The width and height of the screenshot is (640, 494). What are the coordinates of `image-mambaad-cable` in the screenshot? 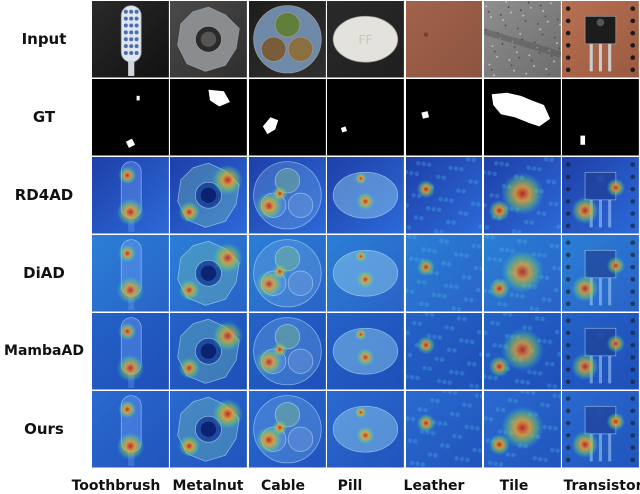 It's located at (287, 351).